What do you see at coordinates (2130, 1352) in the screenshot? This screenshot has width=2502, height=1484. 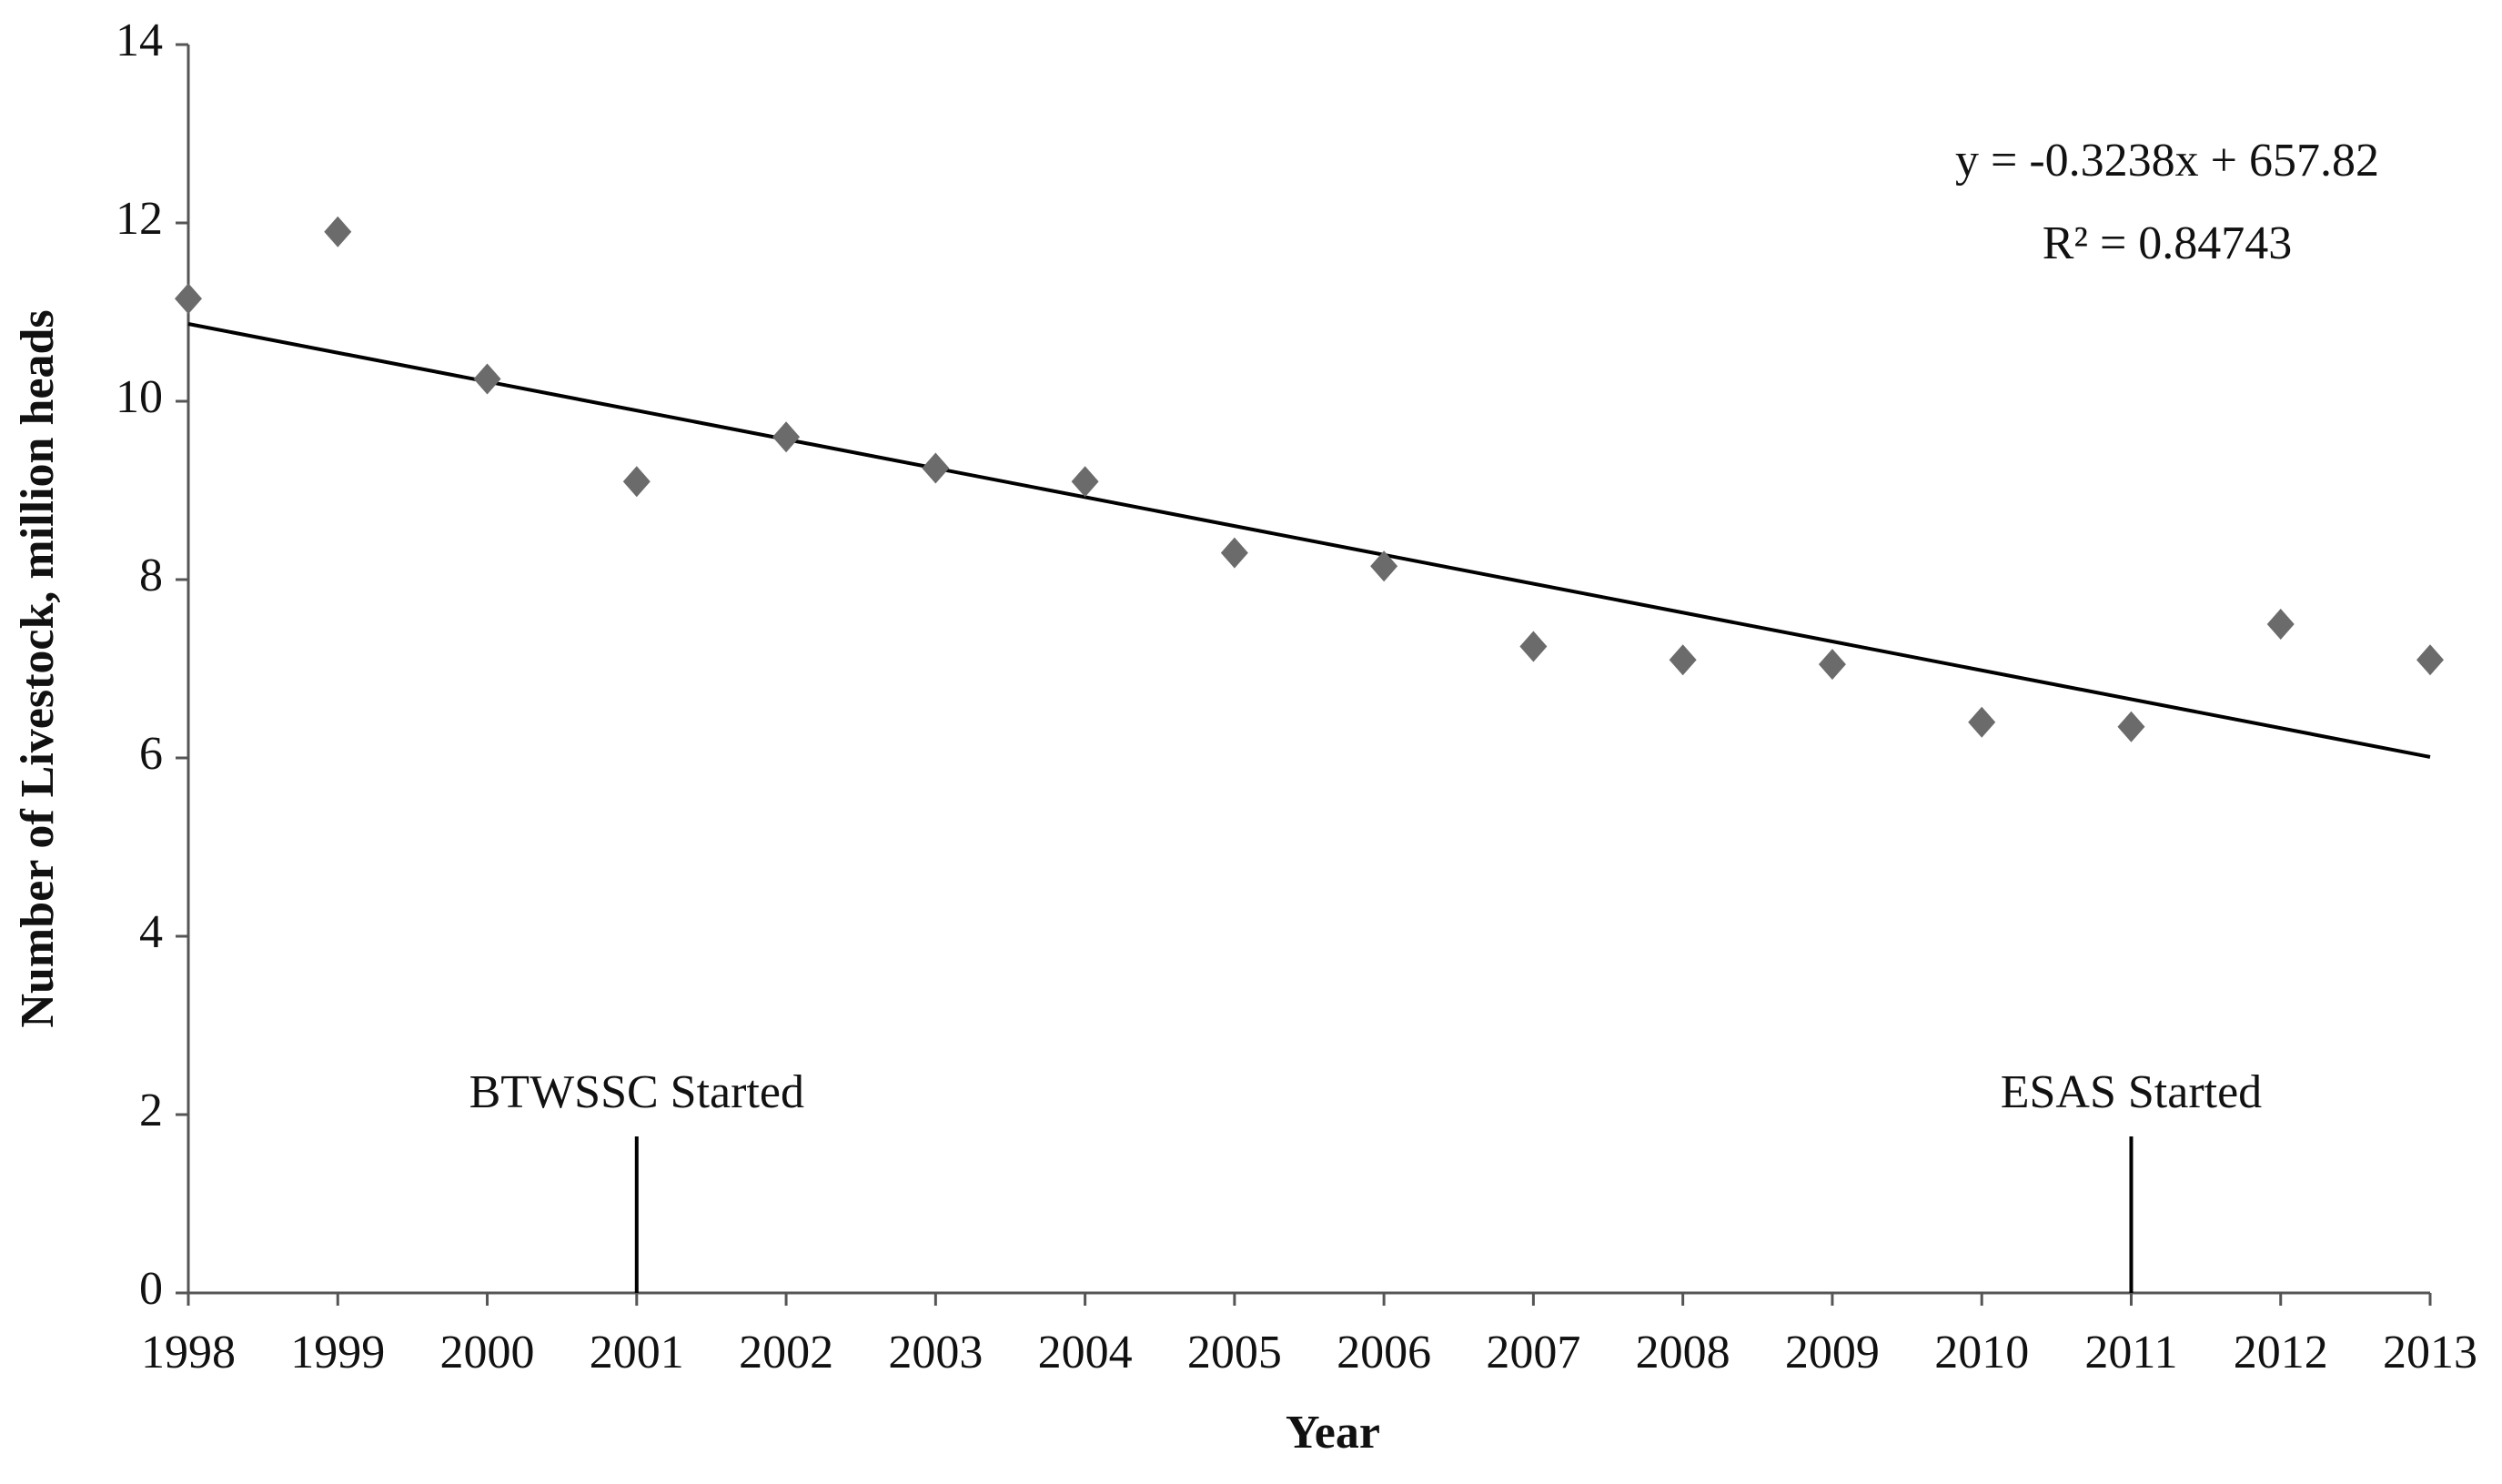 I see `x-tick-label: 2011` at bounding box center [2130, 1352].